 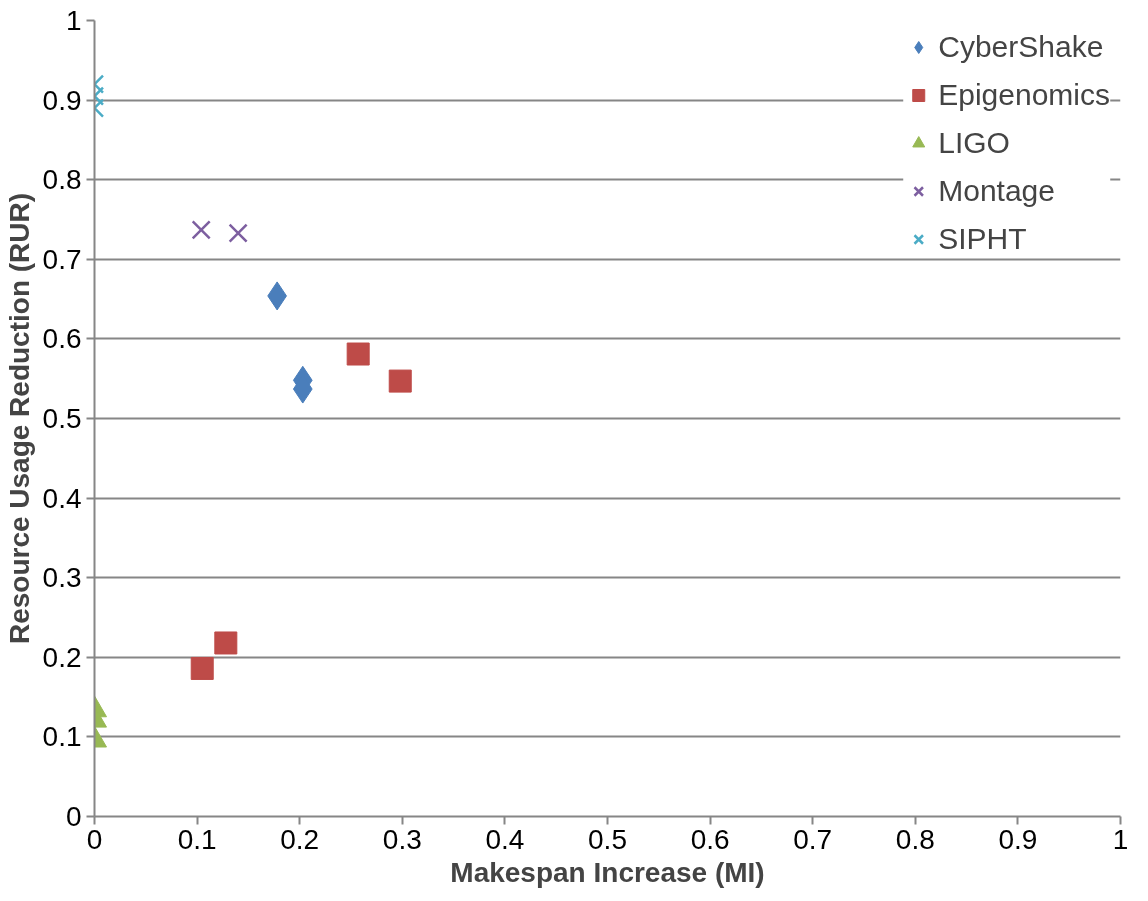 What do you see at coordinates (996, 191) in the screenshot?
I see `legend-label: Montage` at bounding box center [996, 191].